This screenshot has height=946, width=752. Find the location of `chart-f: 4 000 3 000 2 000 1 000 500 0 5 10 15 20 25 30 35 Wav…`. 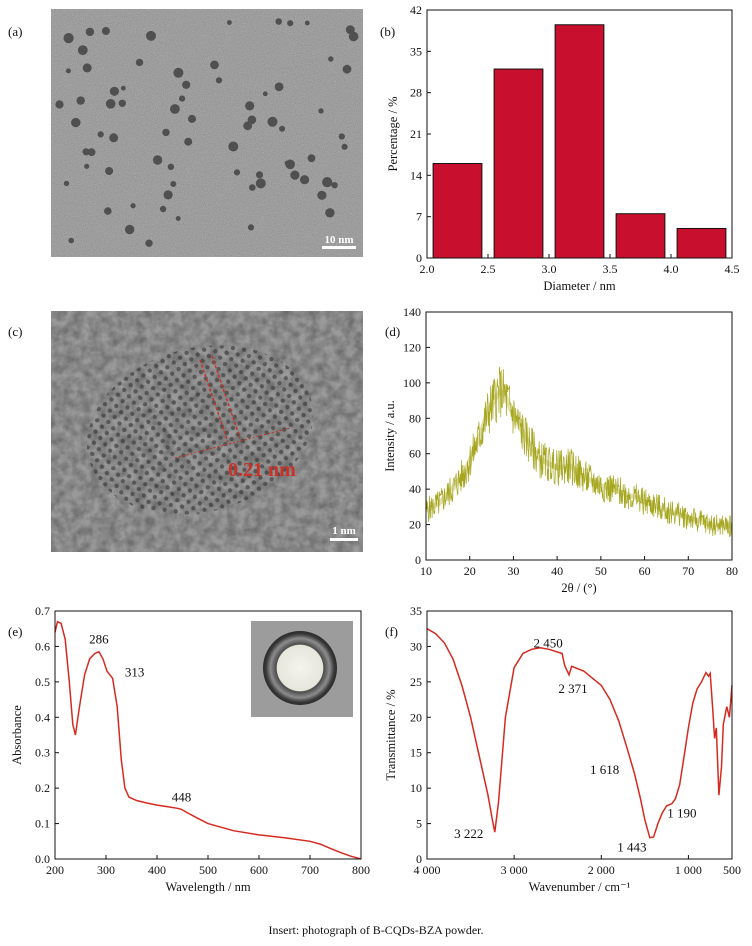

chart-f: 4 000 3 000 2 000 1 000 500 0 5 10 15 20 25 30 35 Wav… is located at coordinates (562, 749).